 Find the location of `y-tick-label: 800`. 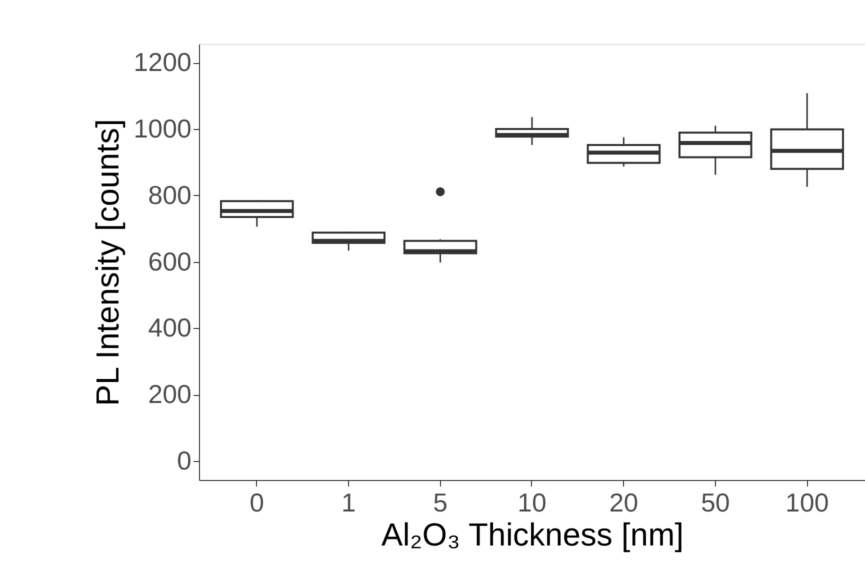

y-tick-label: 800 is located at coordinates (170, 195).